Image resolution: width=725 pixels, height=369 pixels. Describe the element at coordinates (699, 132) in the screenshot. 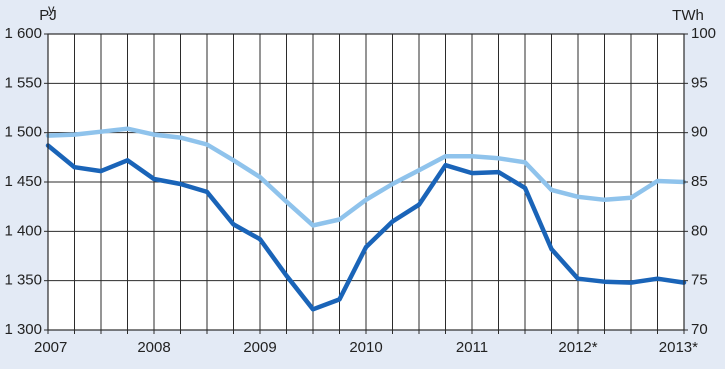

I see `right-tick-label: 90` at that location.